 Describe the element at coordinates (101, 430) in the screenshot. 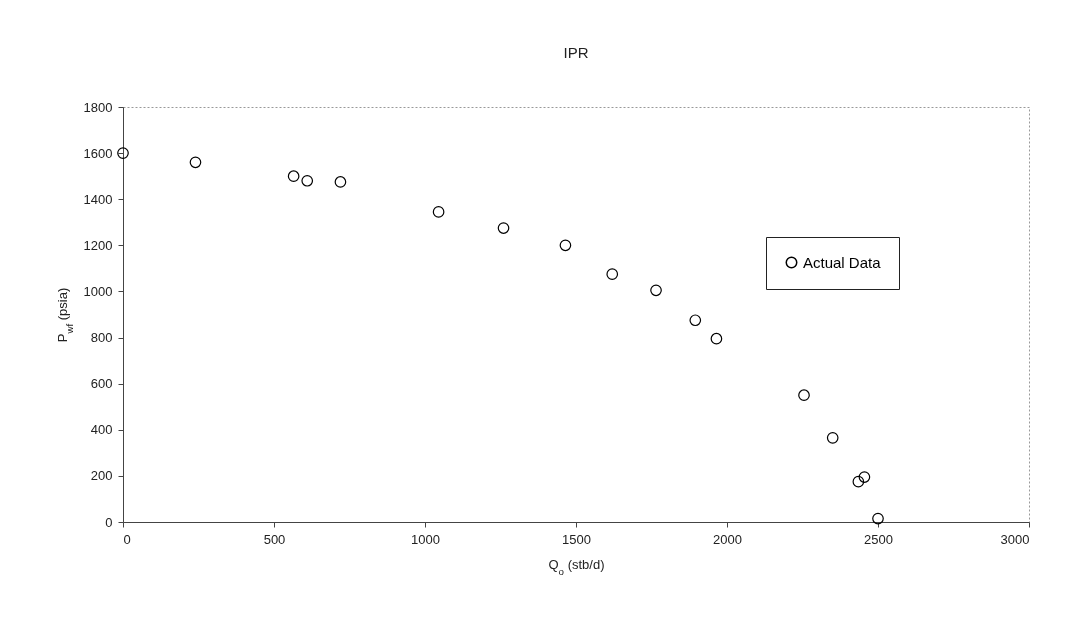

I see `y-tick-label: 400` at that location.